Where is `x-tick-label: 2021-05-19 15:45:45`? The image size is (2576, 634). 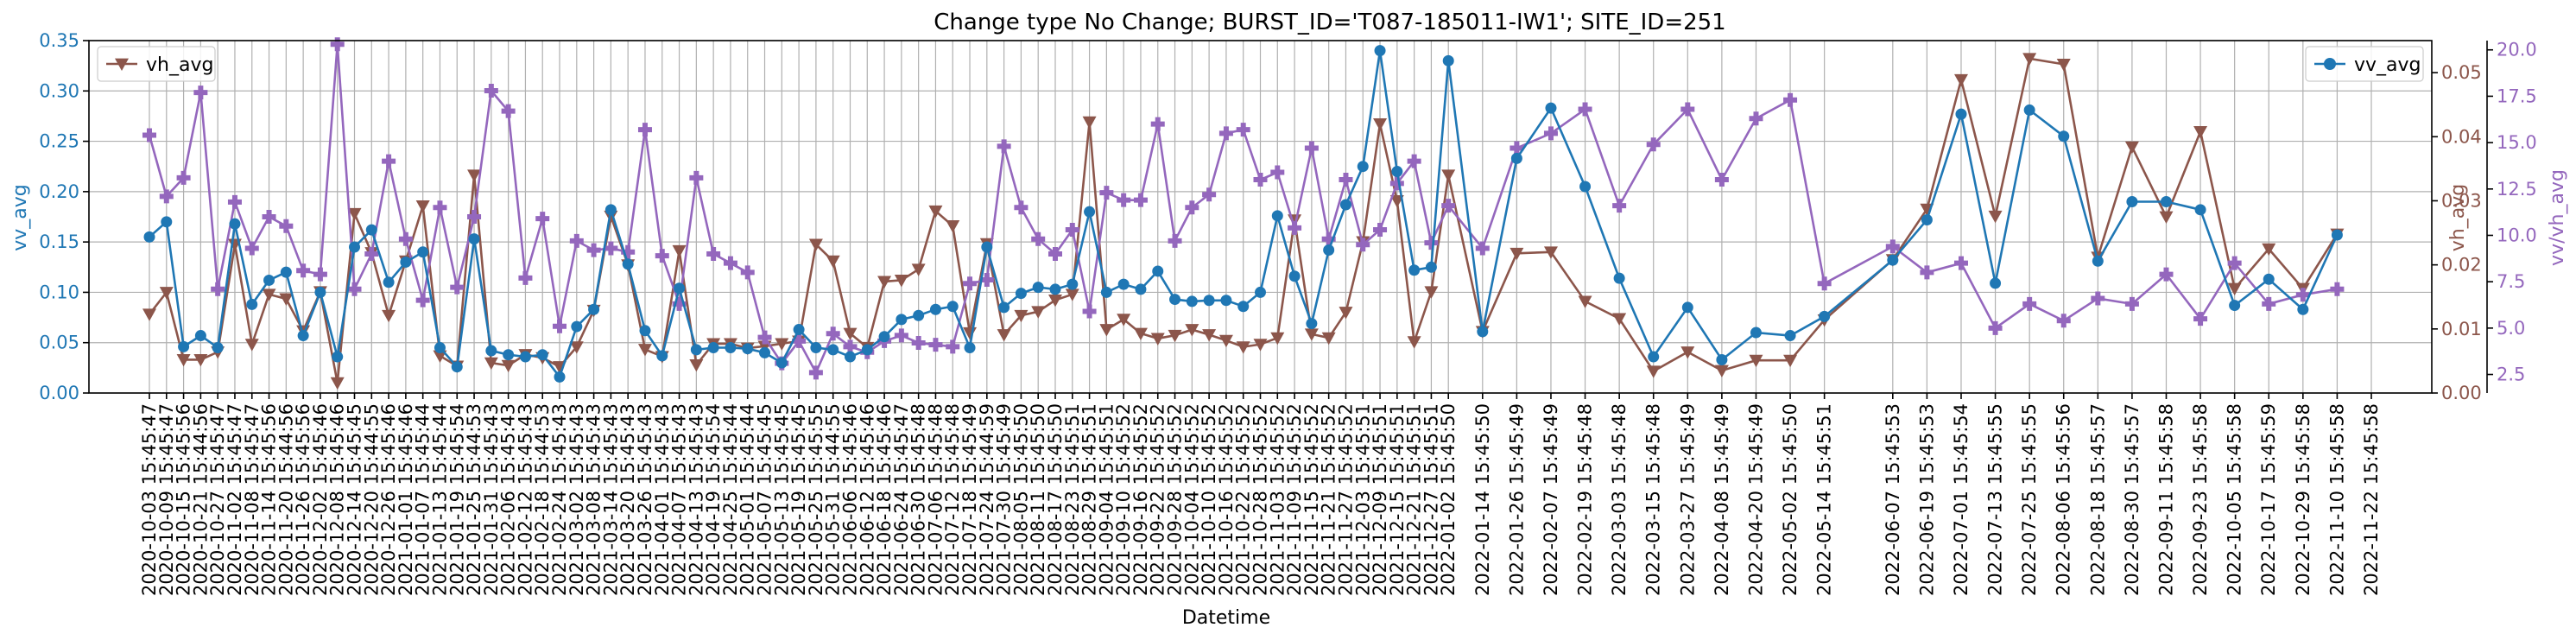 x-tick-label: 2021-05-19 15:45:45 is located at coordinates (798, 499).